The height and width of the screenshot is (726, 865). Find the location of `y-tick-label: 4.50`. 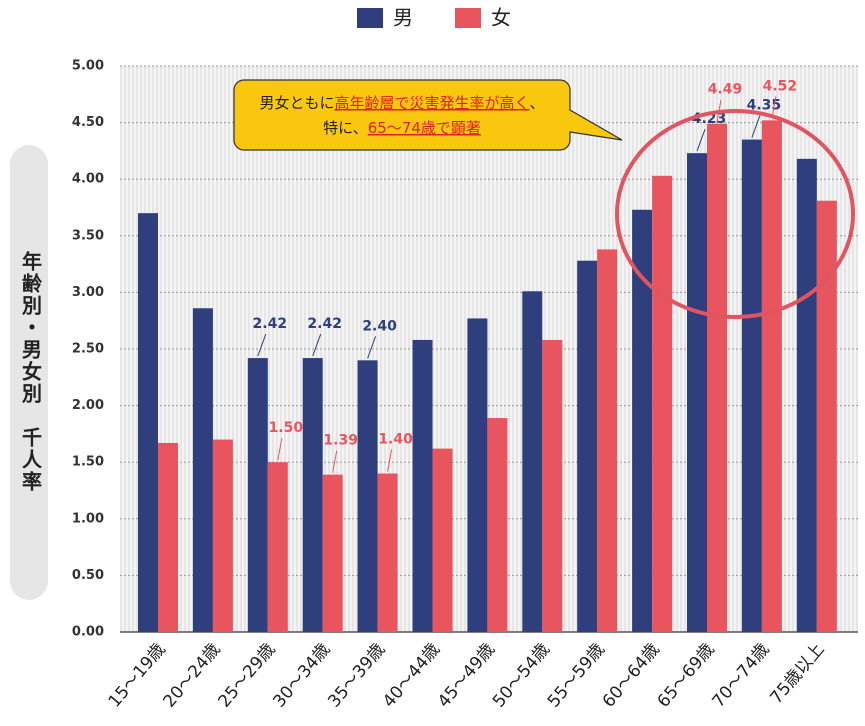

y-tick-label: 4.50 is located at coordinates (88, 122).